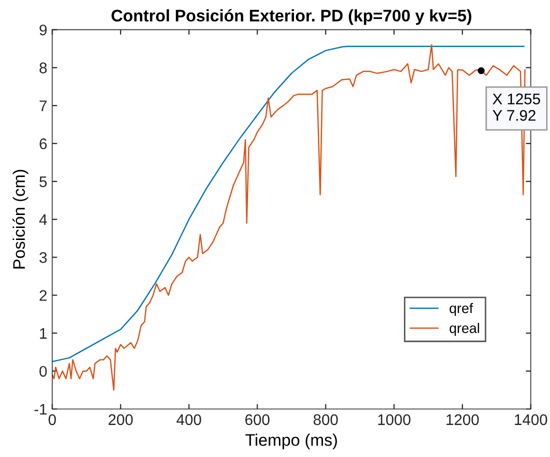 The width and height of the screenshot is (550, 457). What do you see at coordinates (43, 182) in the screenshot?
I see `y-tick-label: 5` at bounding box center [43, 182].